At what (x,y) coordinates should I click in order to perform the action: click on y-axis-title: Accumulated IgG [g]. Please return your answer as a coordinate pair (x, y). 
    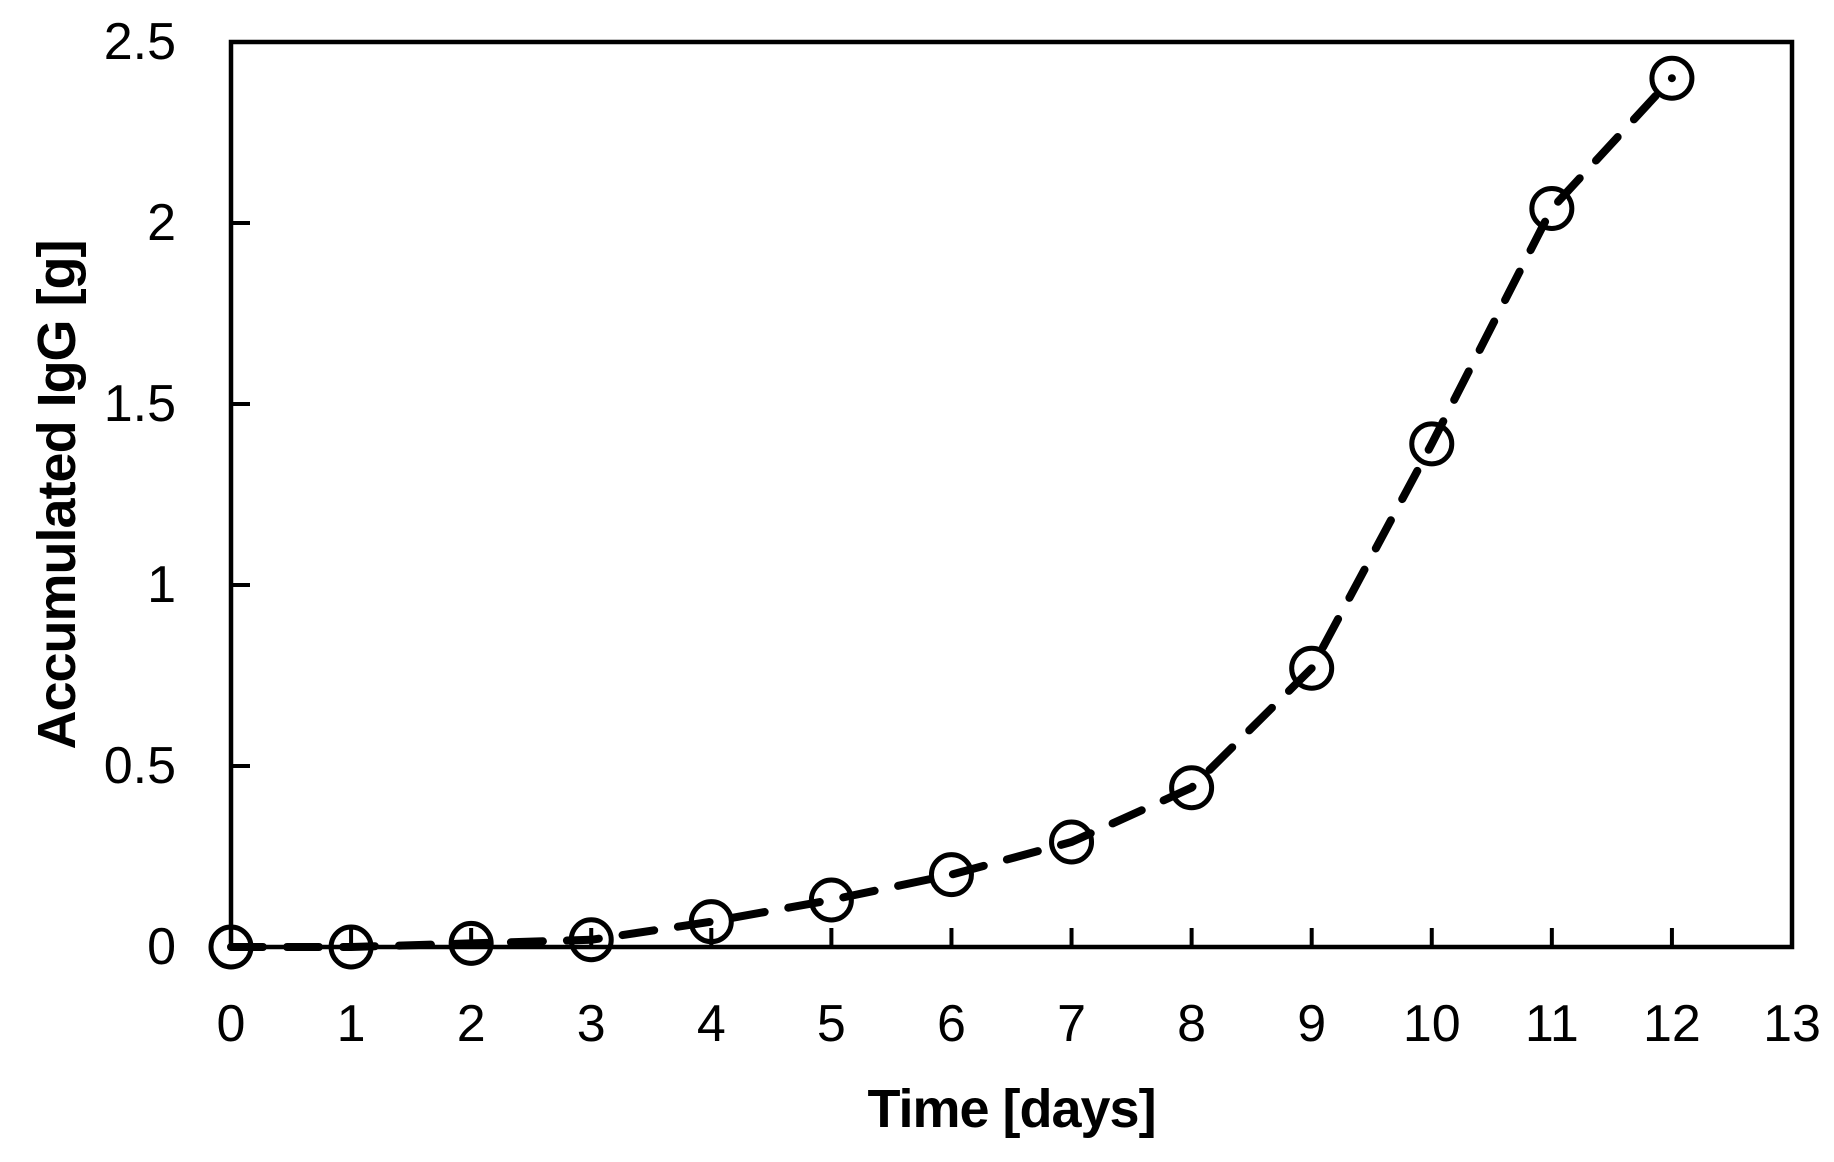
    Looking at the image, I should click on (57, 495).